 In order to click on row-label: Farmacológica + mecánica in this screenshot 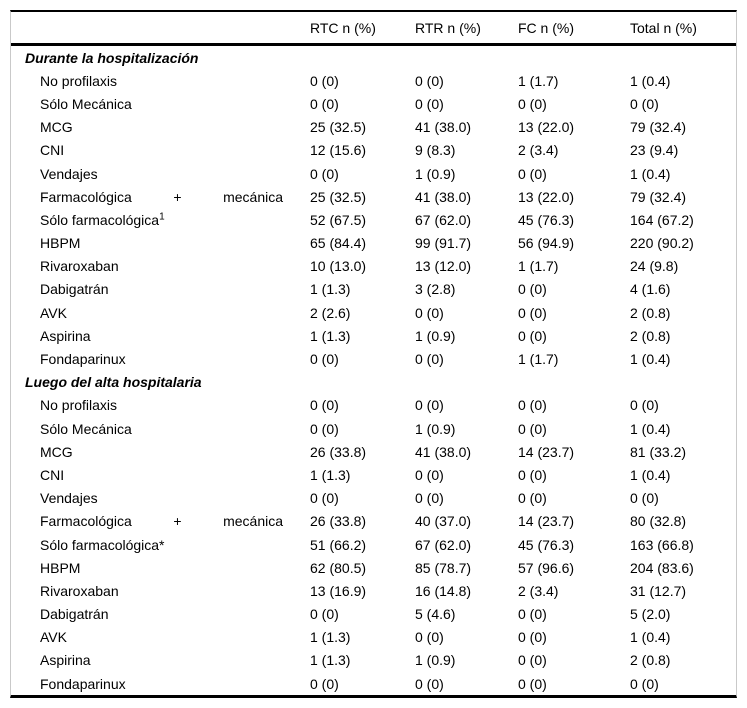, I will do `click(160, 197)`.